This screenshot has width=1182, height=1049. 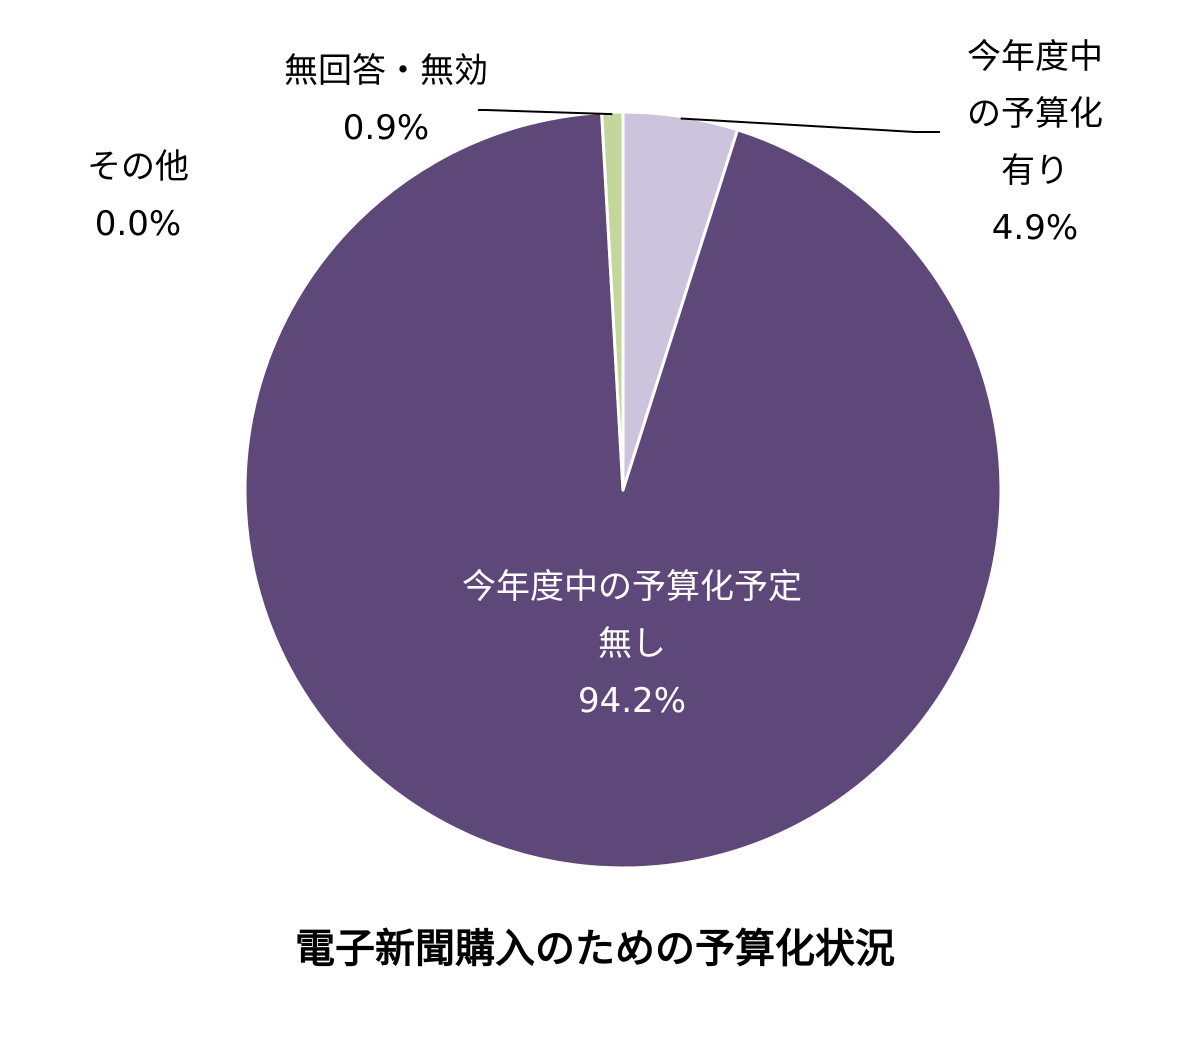 I want to click on slice-name-label-3-0: 無回答・無効, so click(x=386, y=71).